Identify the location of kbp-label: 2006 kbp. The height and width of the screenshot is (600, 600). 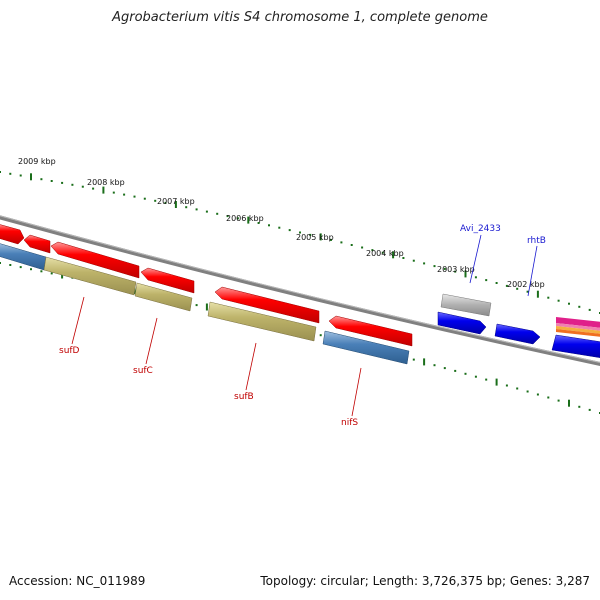
(245, 218).